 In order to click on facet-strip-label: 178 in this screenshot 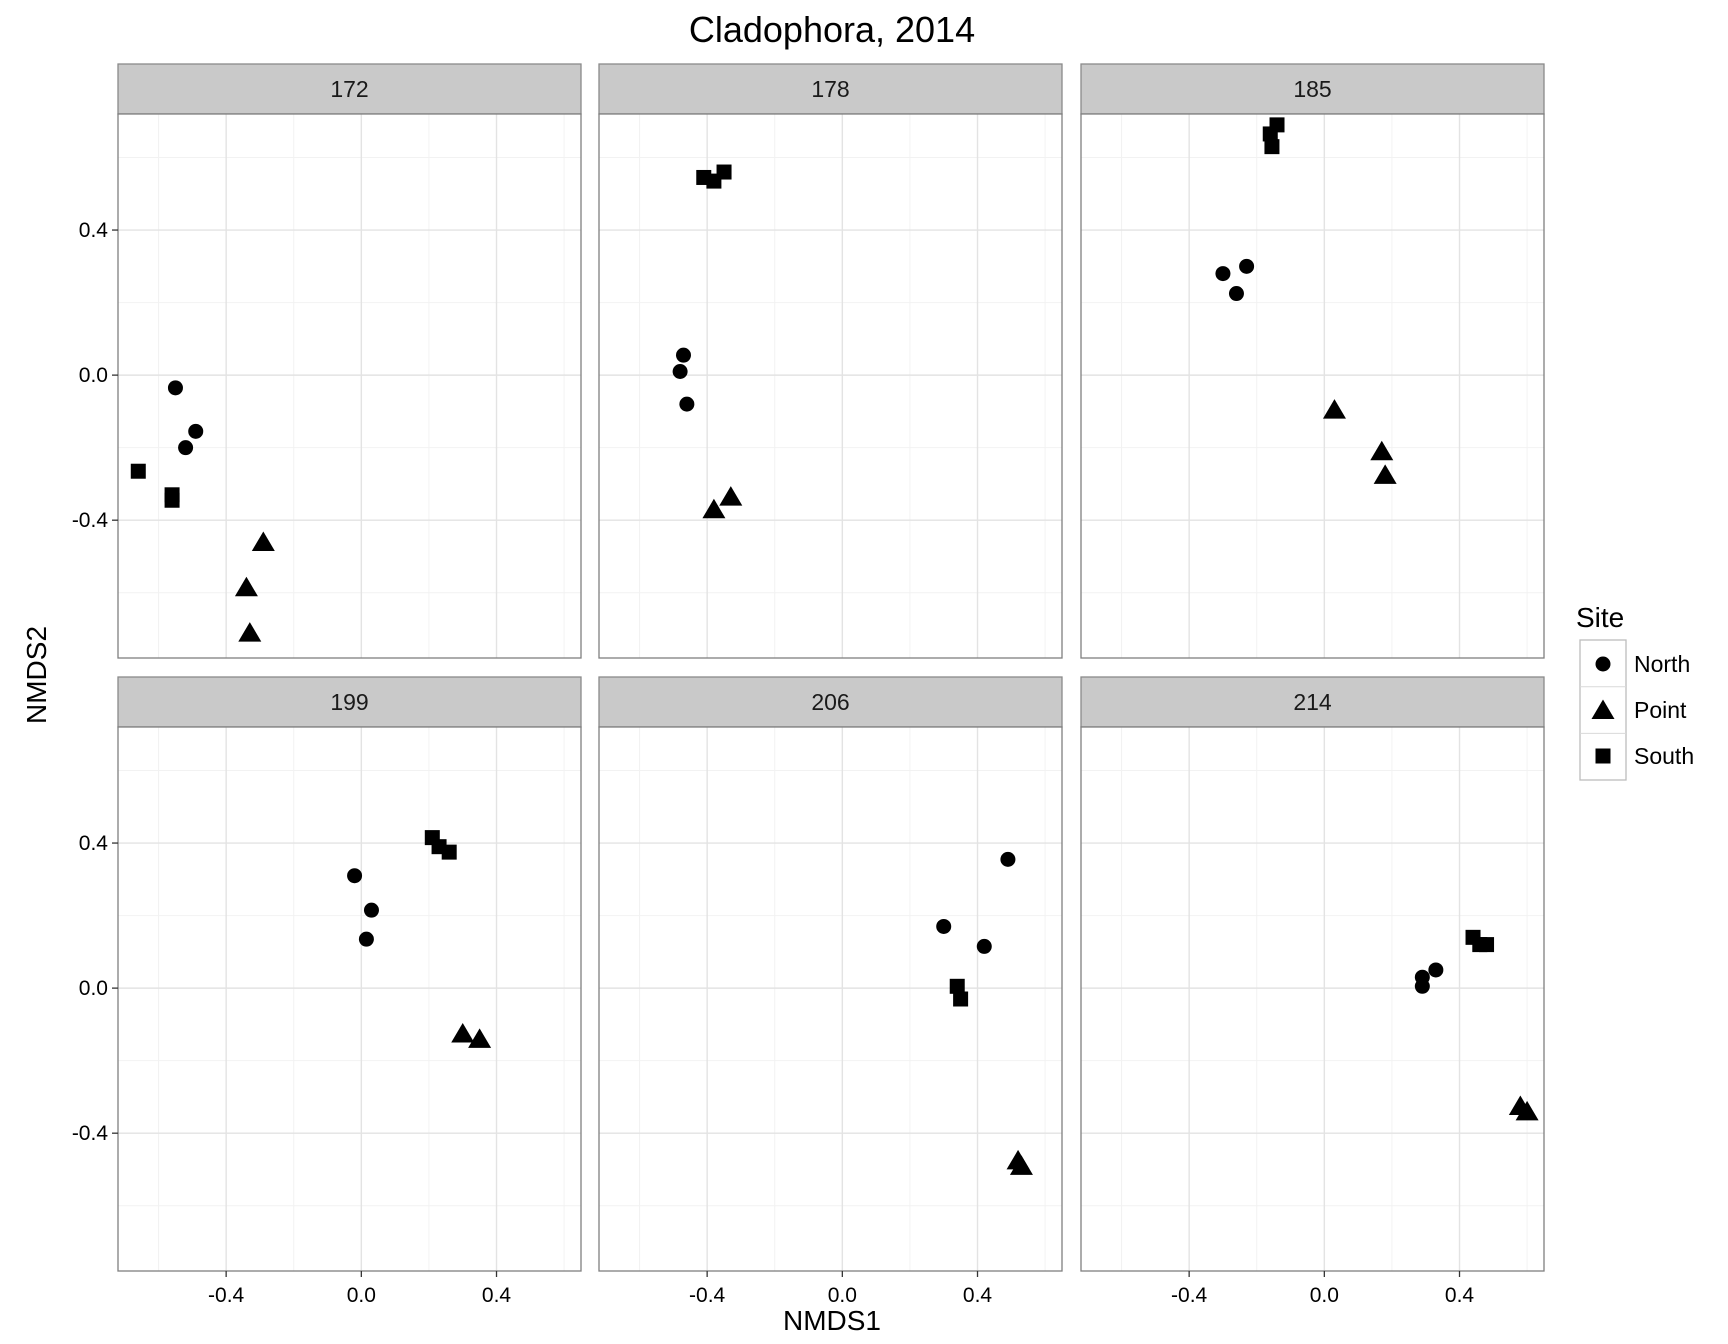, I will do `click(830, 89)`.